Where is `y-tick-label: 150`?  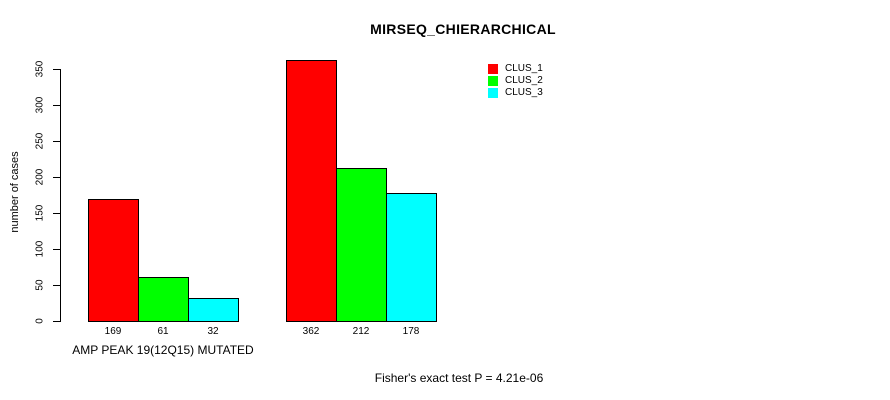 y-tick-label: 150 is located at coordinates (40, 213).